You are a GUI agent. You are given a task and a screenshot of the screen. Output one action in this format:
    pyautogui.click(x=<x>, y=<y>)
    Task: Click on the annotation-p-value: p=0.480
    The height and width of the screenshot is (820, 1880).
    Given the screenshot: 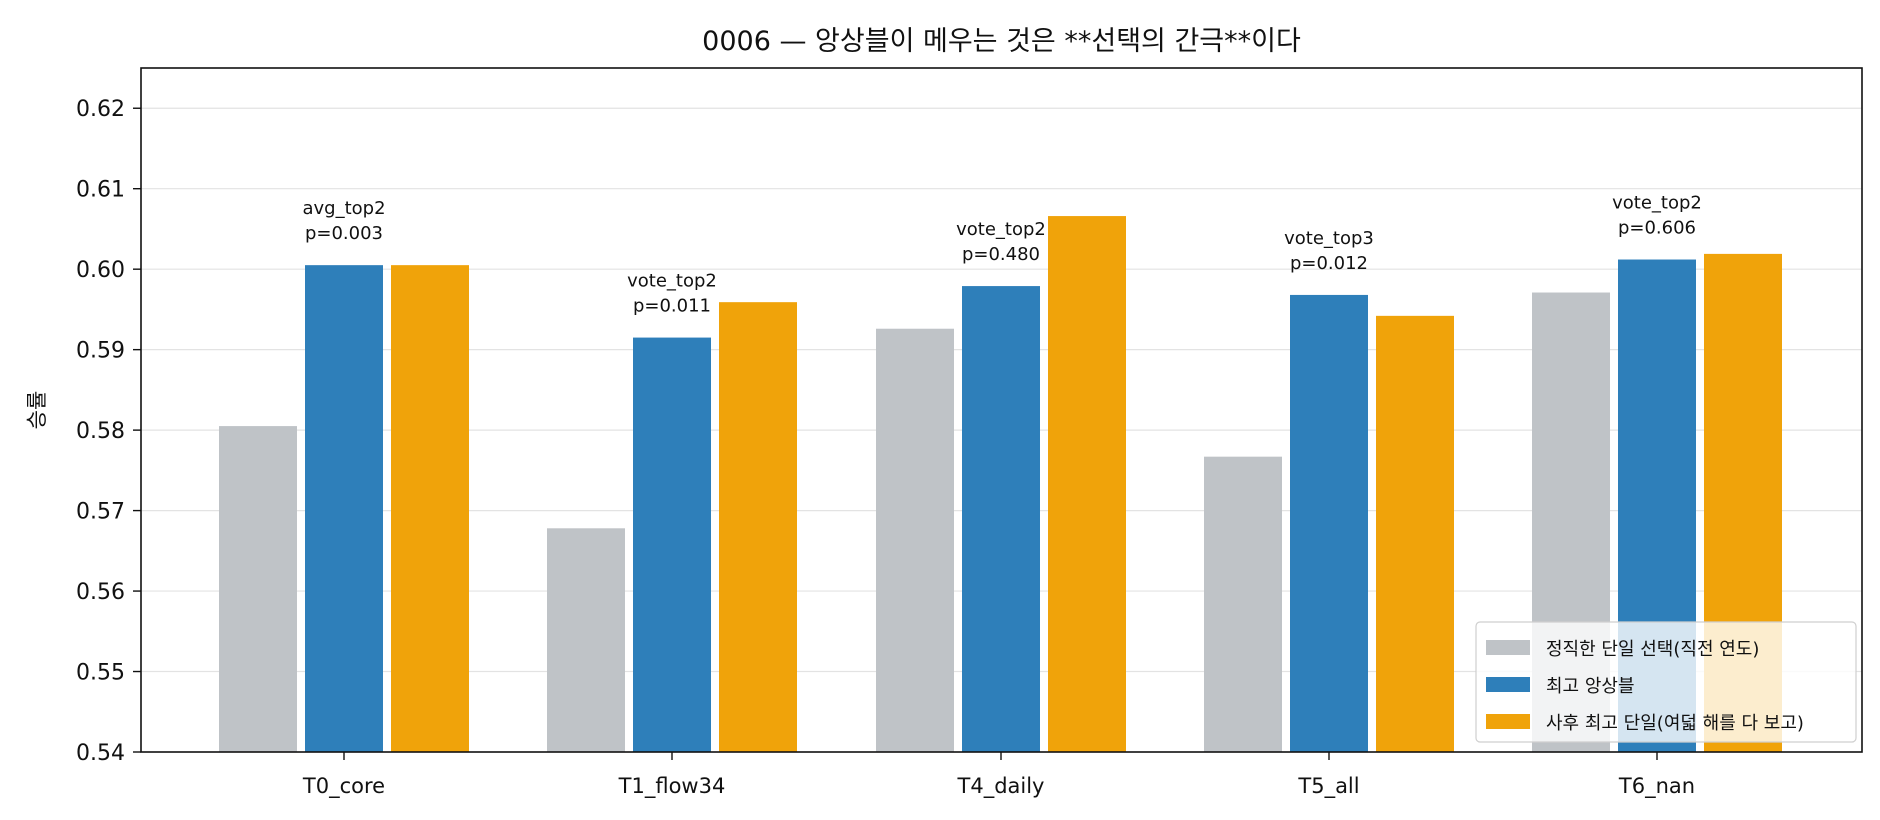 What is the action you would take?
    pyautogui.click(x=1001, y=254)
    